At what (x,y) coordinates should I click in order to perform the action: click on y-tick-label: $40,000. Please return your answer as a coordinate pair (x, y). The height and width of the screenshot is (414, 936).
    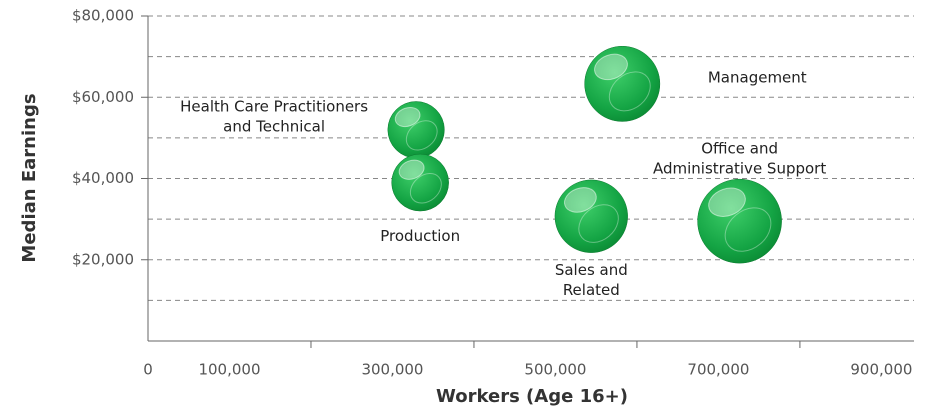
    Looking at the image, I should click on (103, 178).